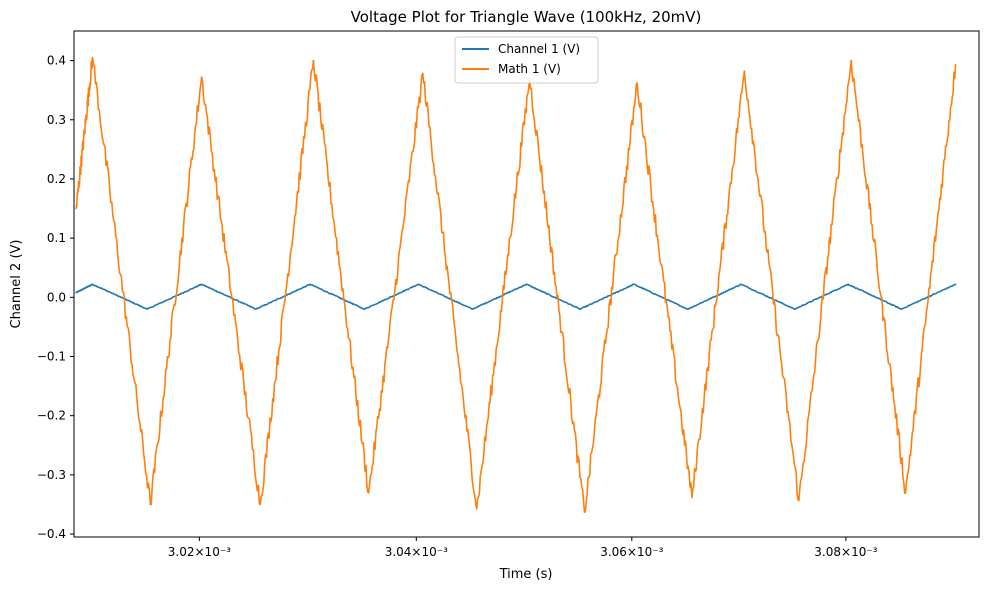 This screenshot has height=590, width=989. Describe the element at coordinates (16, 284) in the screenshot. I see `y-axis-label: Channel 2 (V)` at that location.